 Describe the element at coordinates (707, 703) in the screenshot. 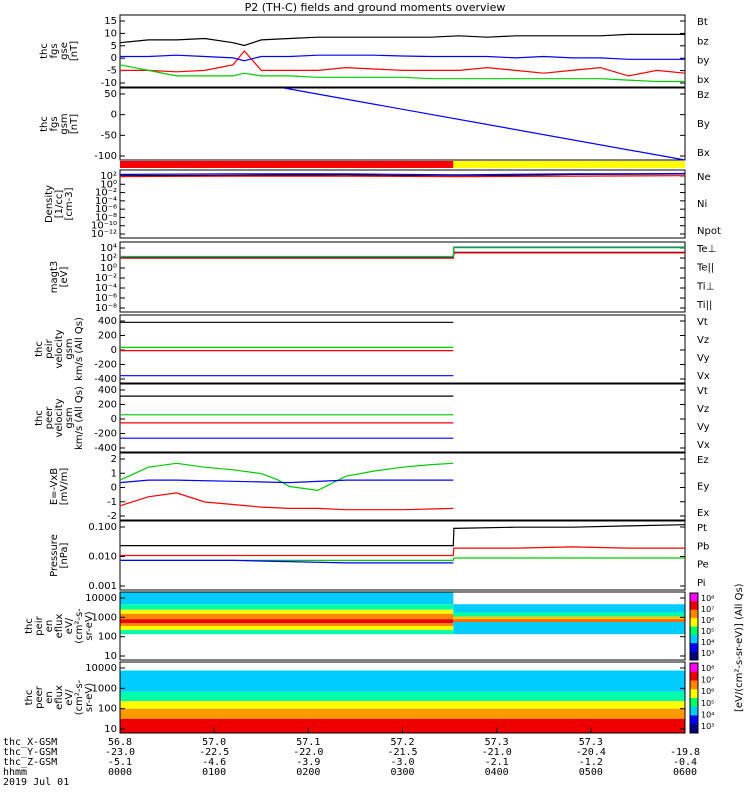

I see `electron-colorbar-label: 10⁵` at that location.